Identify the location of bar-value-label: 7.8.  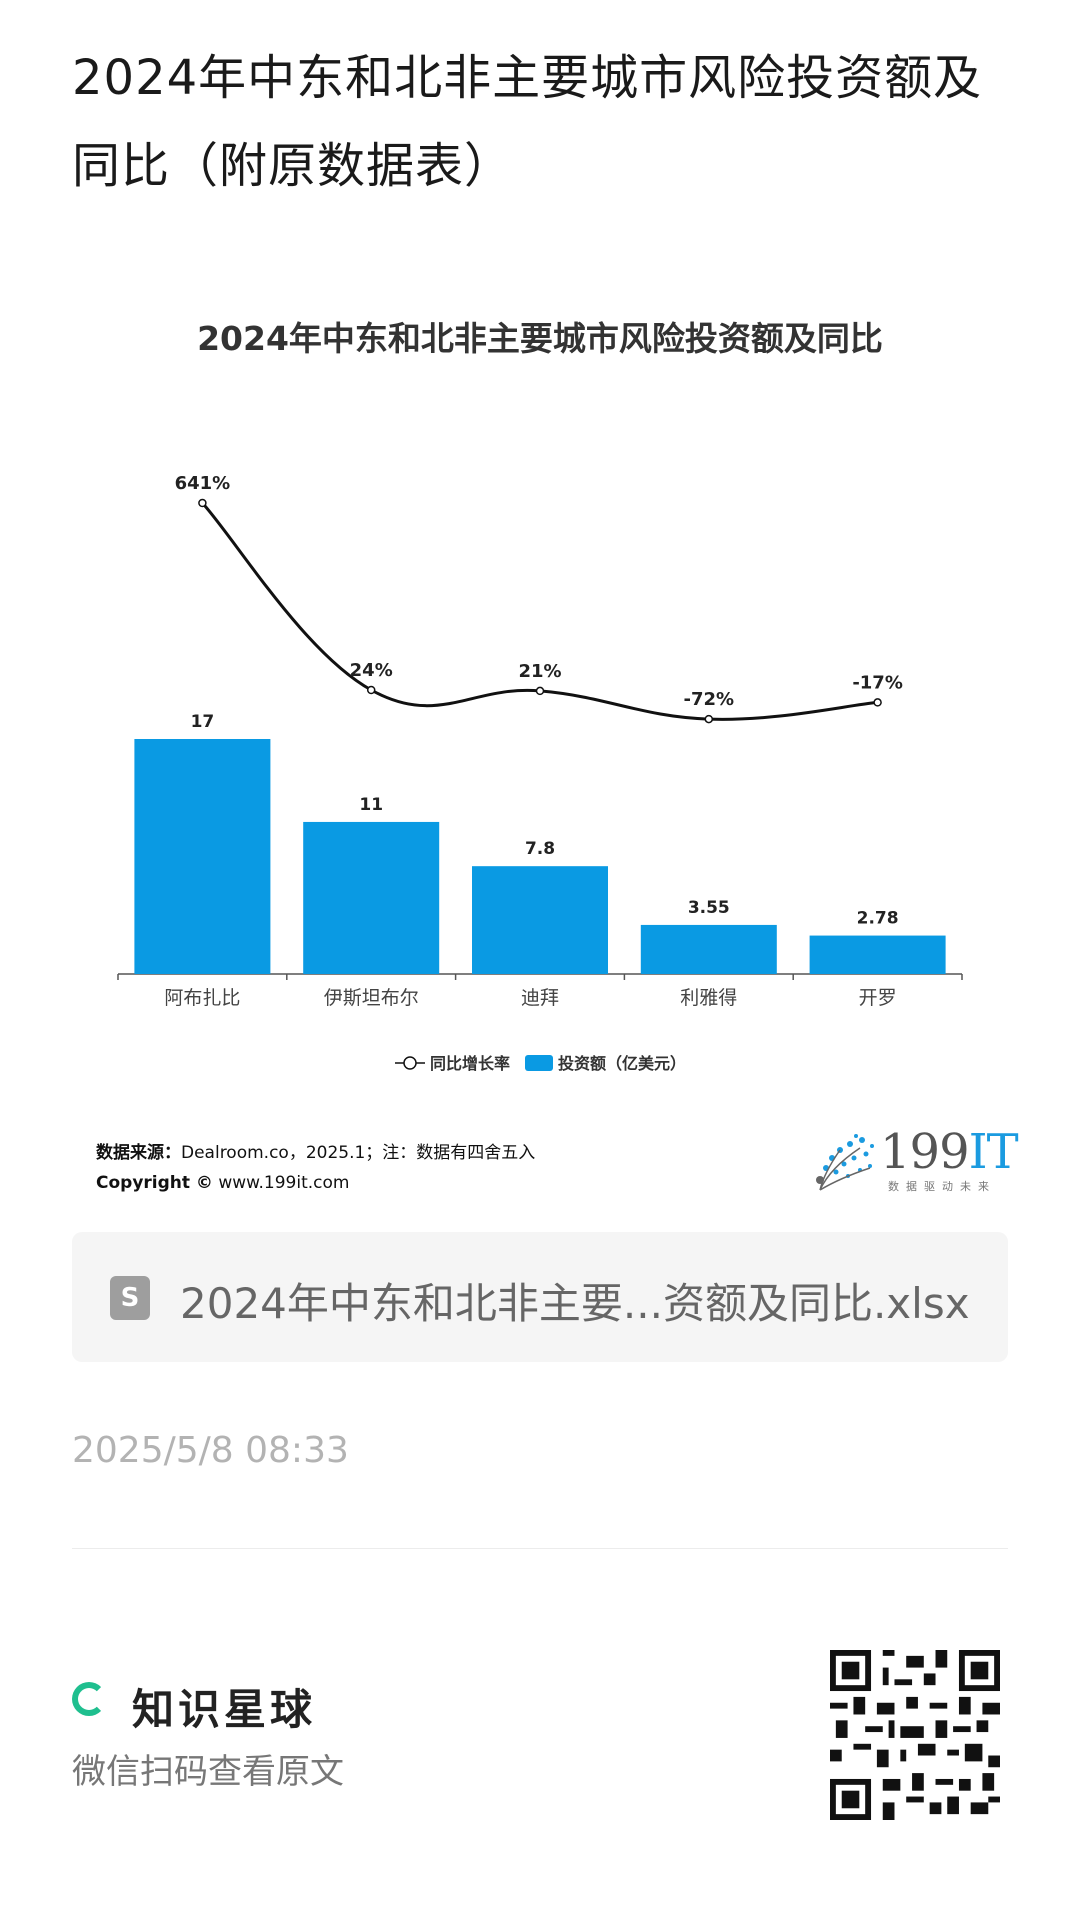
(540, 849).